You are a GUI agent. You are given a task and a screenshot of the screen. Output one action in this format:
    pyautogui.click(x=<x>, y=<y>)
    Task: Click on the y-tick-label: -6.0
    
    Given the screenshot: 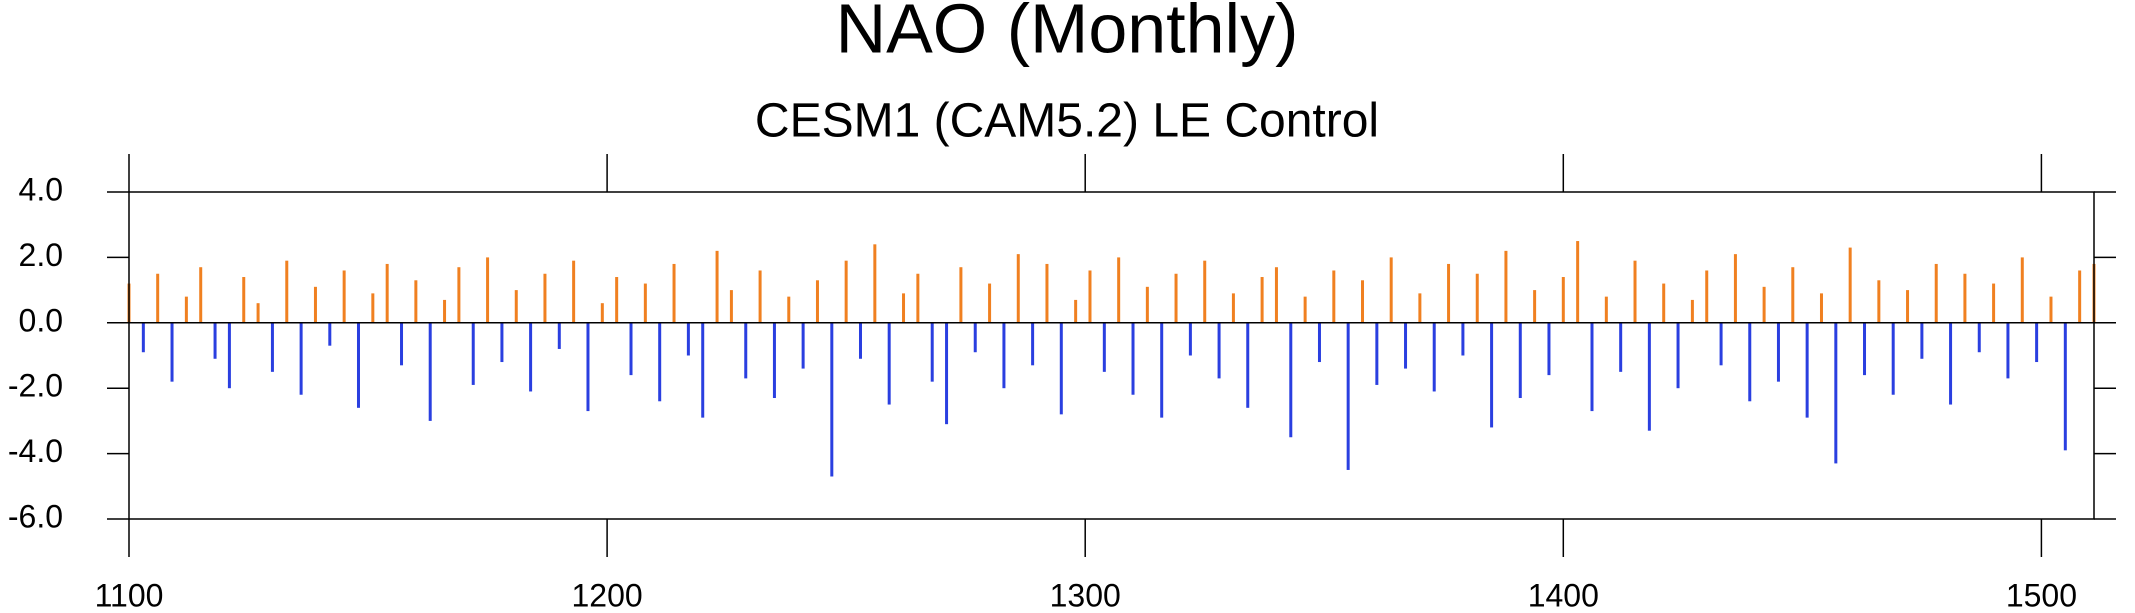 What is the action you would take?
    pyautogui.click(x=35, y=516)
    